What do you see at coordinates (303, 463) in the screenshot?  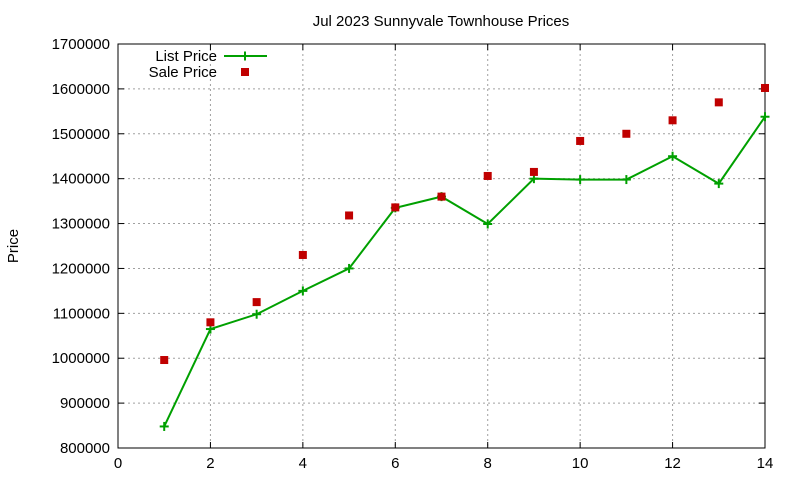 I see `x-tick-label: 4` at bounding box center [303, 463].